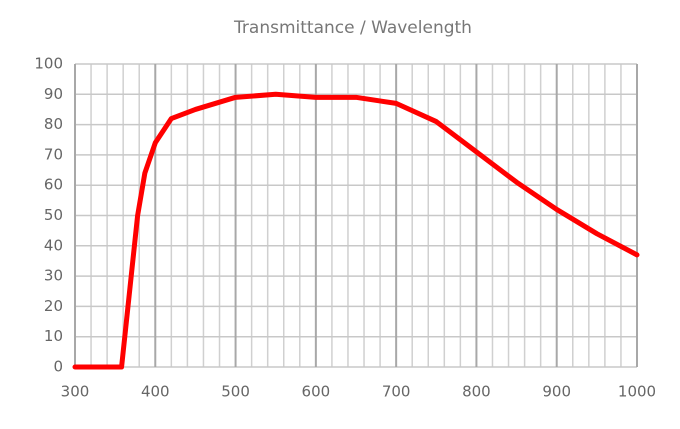  What do you see at coordinates (235, 392) in the screenshot?
I see `x-tick-label: 500` at bounding box center [235, 392].